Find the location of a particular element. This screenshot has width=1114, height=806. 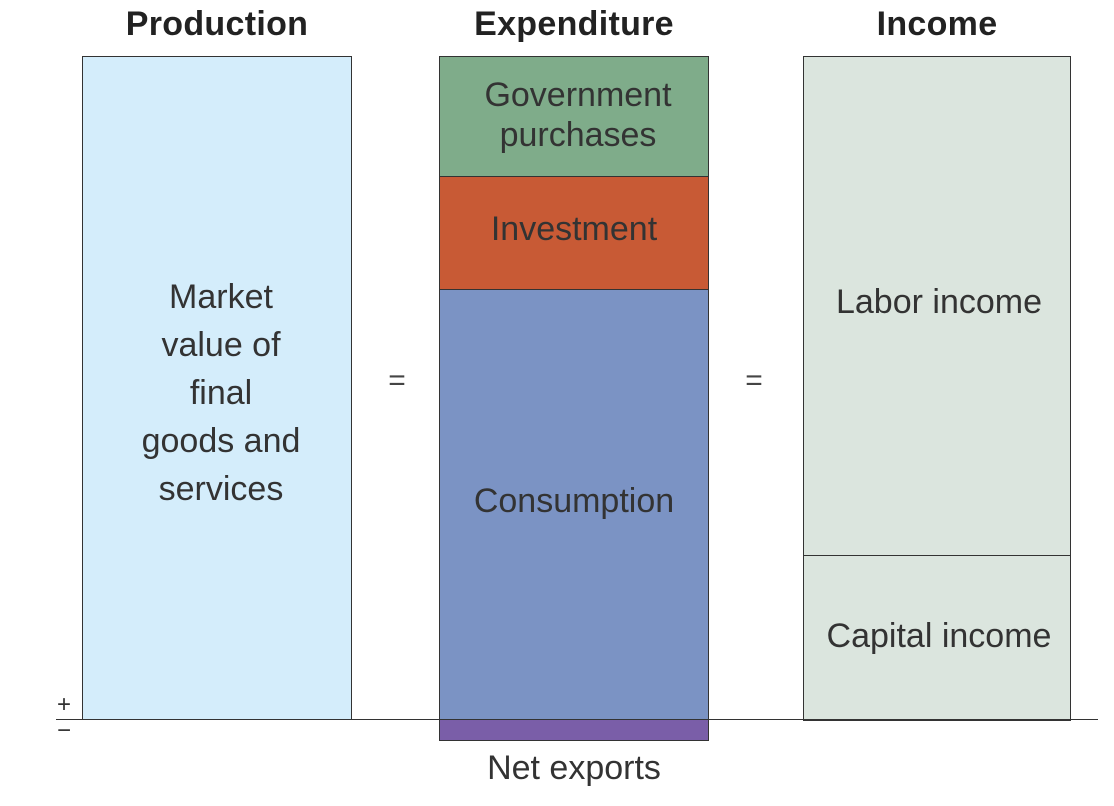

net-exports-label: Net exports is located at coordinates (574, 768).